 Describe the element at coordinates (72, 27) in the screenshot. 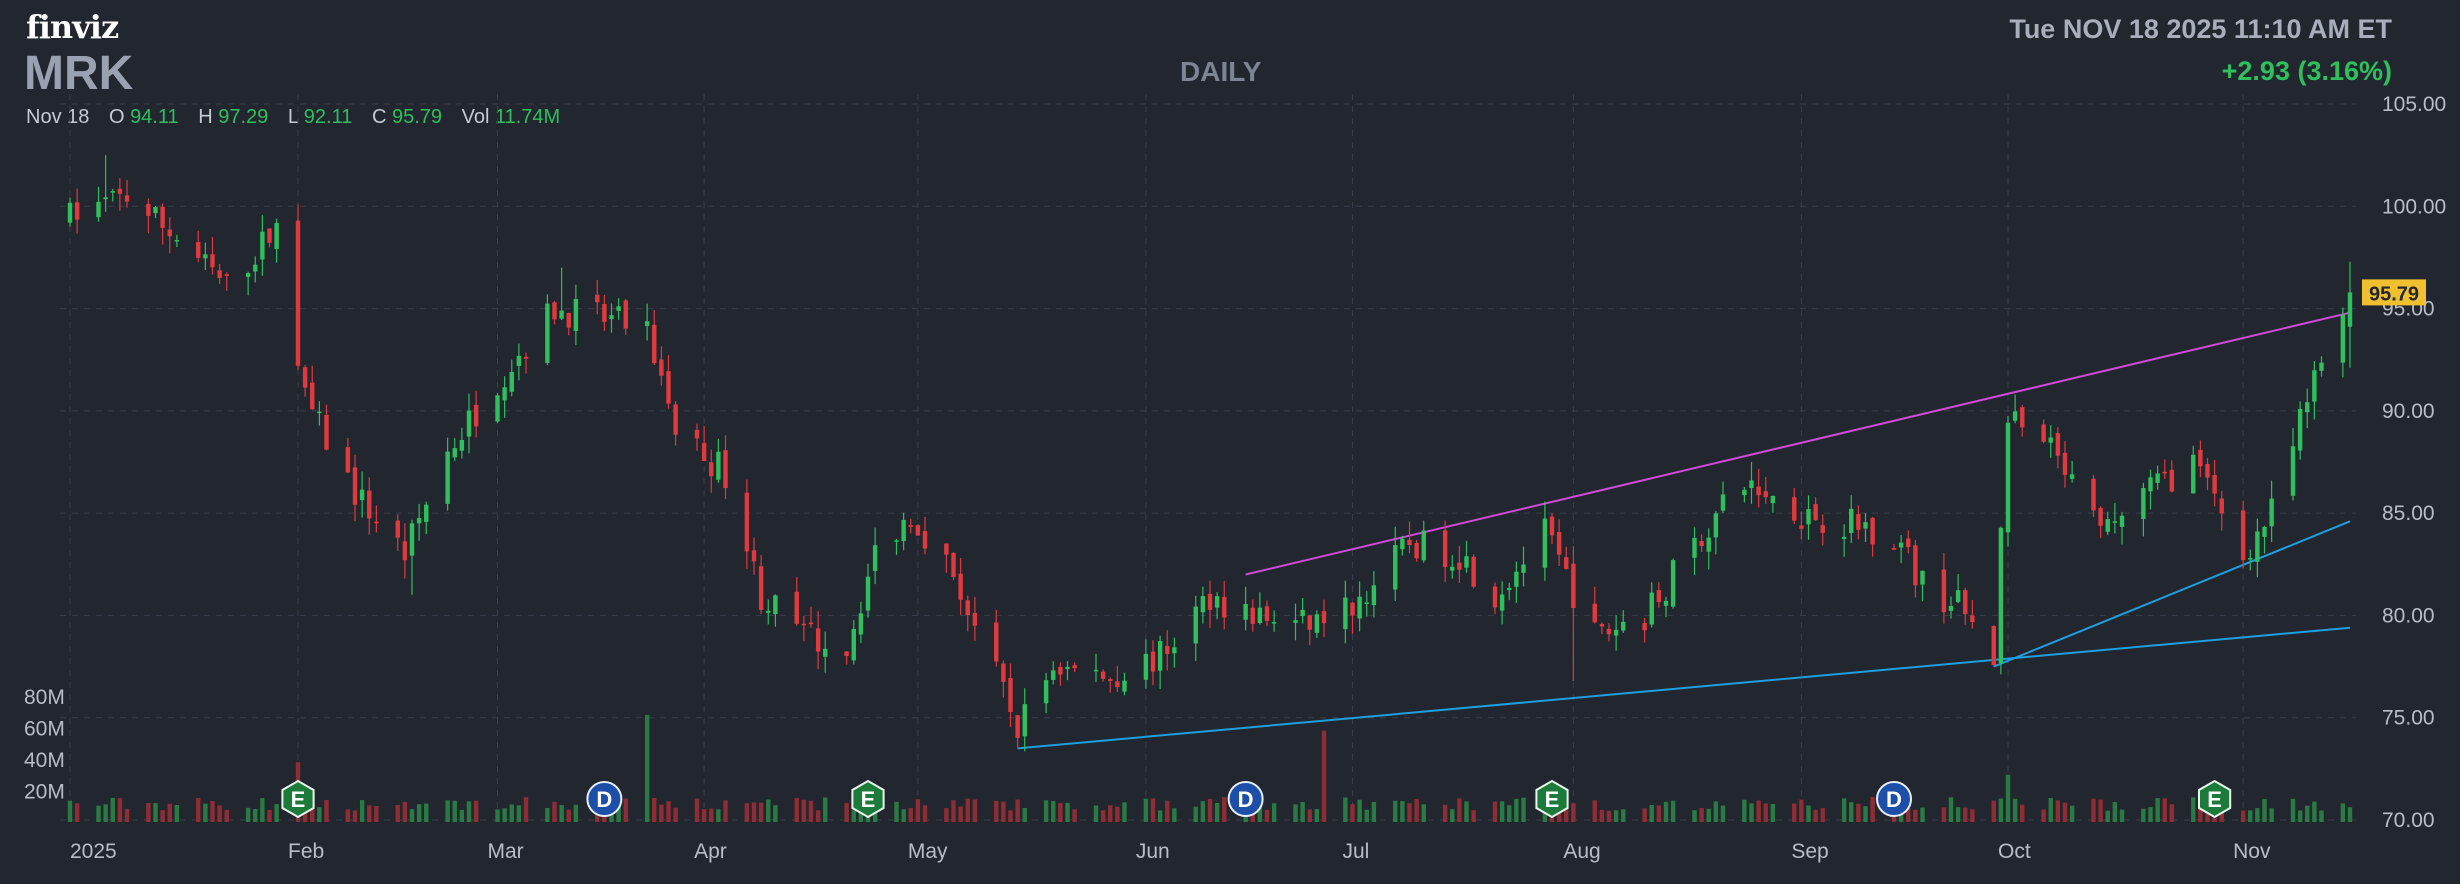

I see `finviz-logo: finviz` at that location.